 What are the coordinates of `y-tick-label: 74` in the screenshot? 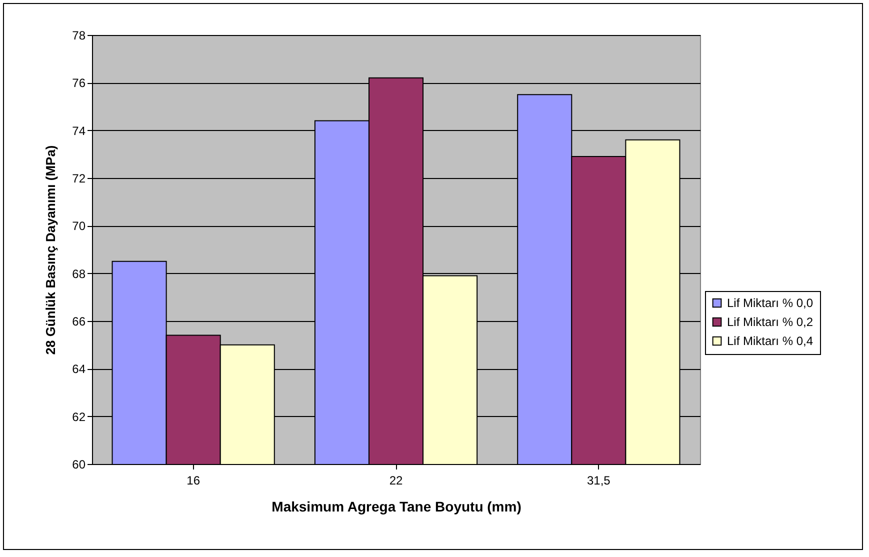 It's located at (79, 131).